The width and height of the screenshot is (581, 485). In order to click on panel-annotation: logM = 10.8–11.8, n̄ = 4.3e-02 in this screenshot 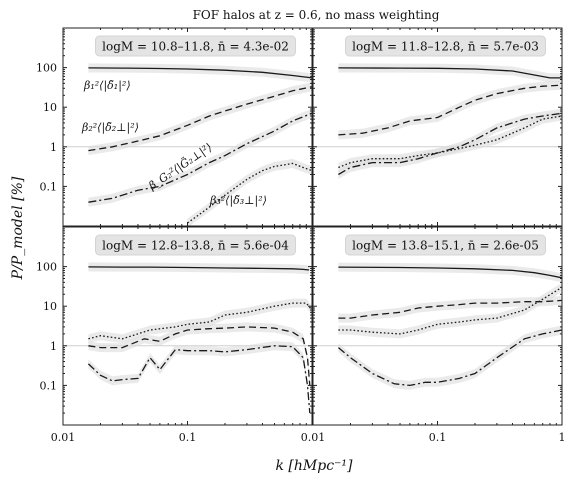, I will do `click(195, 47)`.